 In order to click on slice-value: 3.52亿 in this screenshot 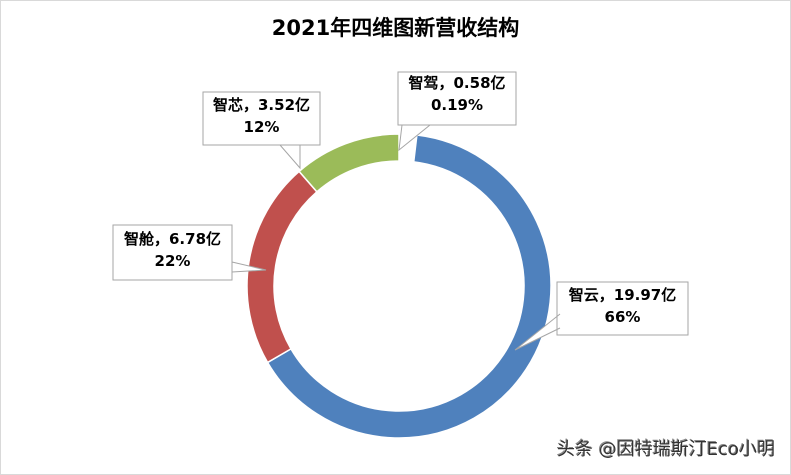, I will do `click(284, 105)`.